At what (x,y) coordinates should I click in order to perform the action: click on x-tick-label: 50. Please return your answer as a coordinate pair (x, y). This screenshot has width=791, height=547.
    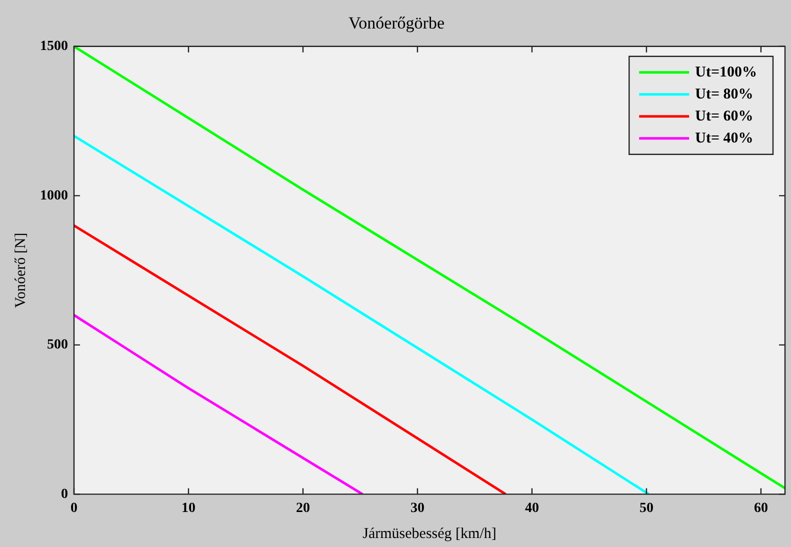
    Looking at the image, I should click on (646, 508).